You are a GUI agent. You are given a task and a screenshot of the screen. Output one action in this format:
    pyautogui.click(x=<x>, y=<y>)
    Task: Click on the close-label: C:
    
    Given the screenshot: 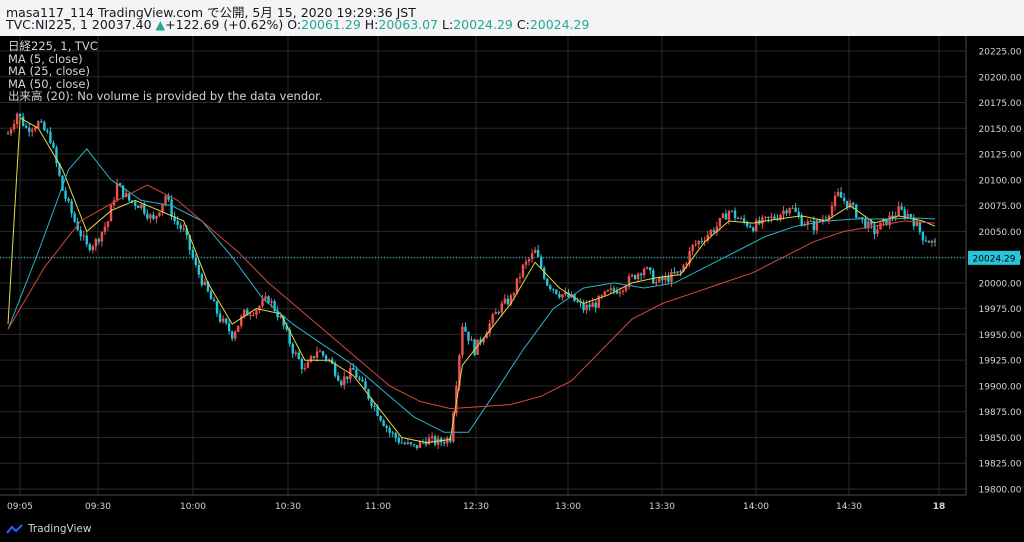 What is the action you would take?
    pyautogui.click(x=523, y=24)
    